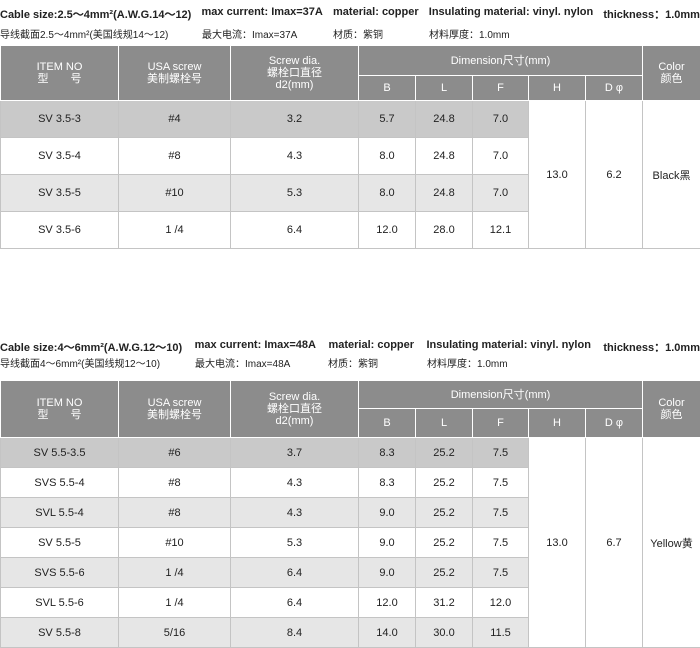  I want to click on spec-item: Cable size:4～6mm²(A.W.G.12～10), so click(91, 348).